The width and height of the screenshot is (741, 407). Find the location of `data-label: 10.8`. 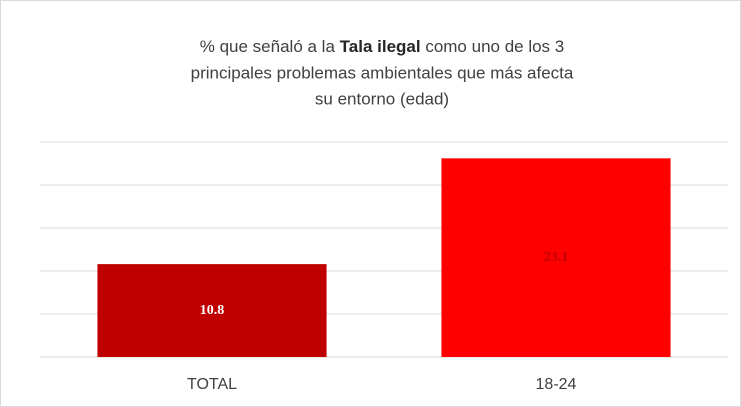

data-label: 10.8 is located at coordinates (212, 310).